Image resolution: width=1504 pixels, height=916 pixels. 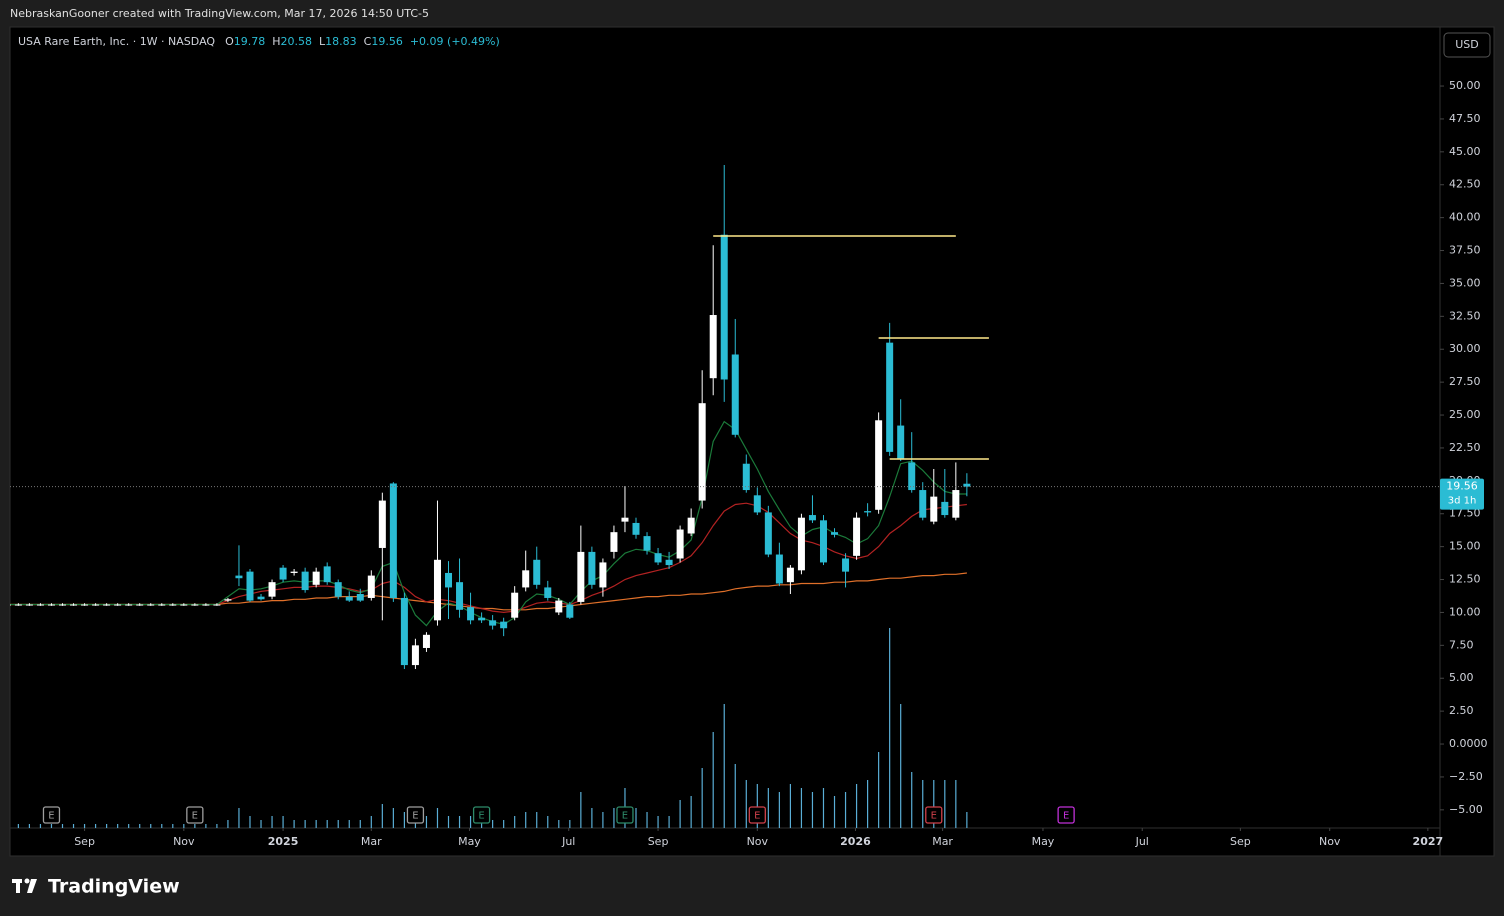 What do you see at coordinates (1462, 486) in the screenshot?
I see `last-price-label: 19.56` at bounding box center [1462, 486].